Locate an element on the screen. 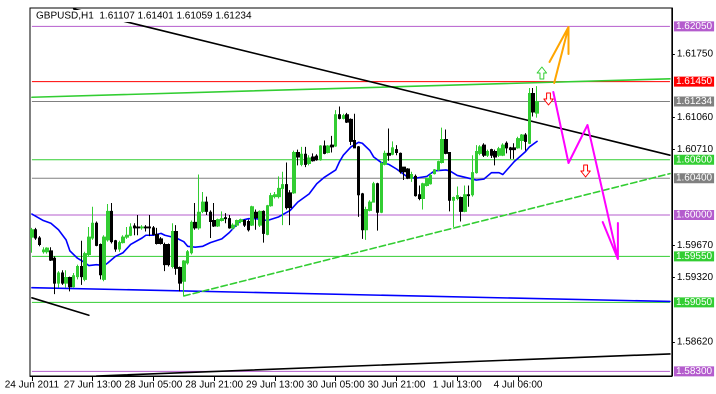  ref-line-label: 1.58300 is located at coordinates (694, 371).